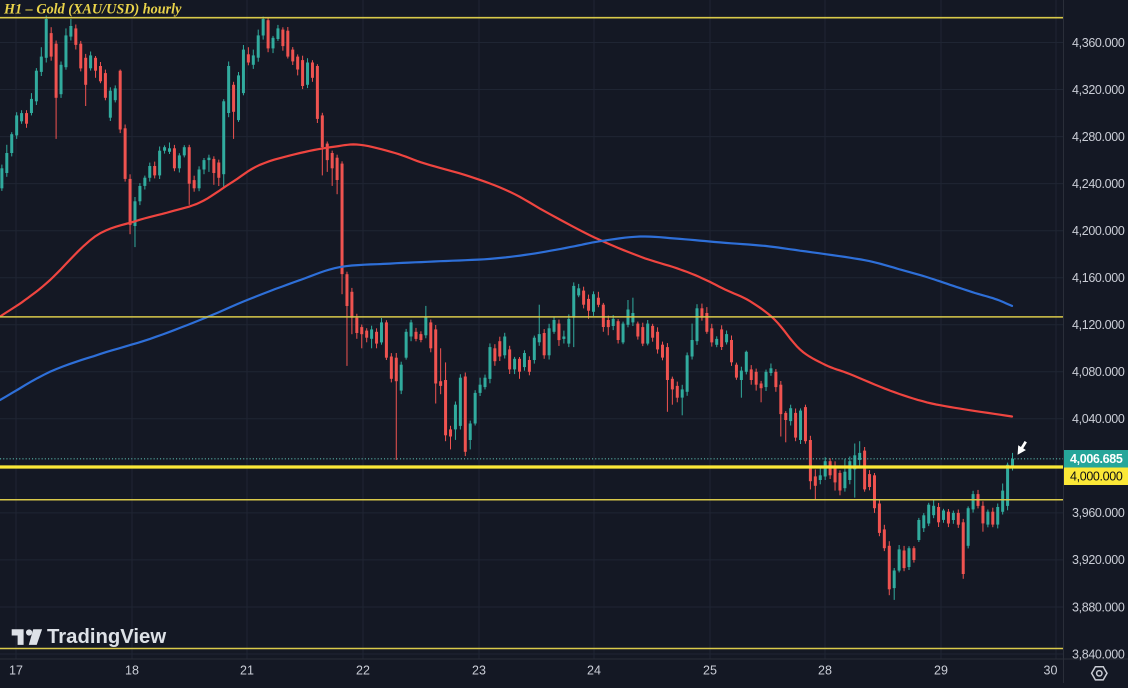  I want to click on svg-text: 3,880.000, so click(1098, 607).